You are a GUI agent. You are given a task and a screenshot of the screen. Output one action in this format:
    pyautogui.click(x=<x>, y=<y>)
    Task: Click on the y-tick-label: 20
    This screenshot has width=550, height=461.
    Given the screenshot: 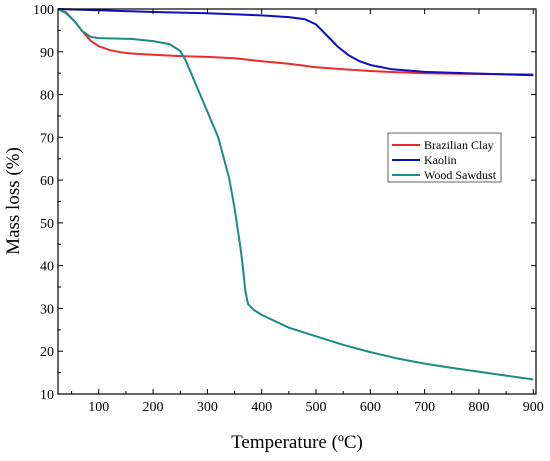 What is the action you would take?
    pyautogui.click(x=47, y=352)
    